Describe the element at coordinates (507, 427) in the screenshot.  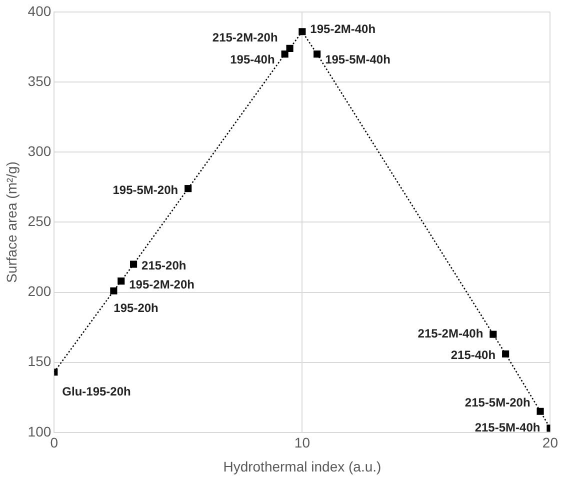
I see `annotation: 215-5M-40h` at that location.